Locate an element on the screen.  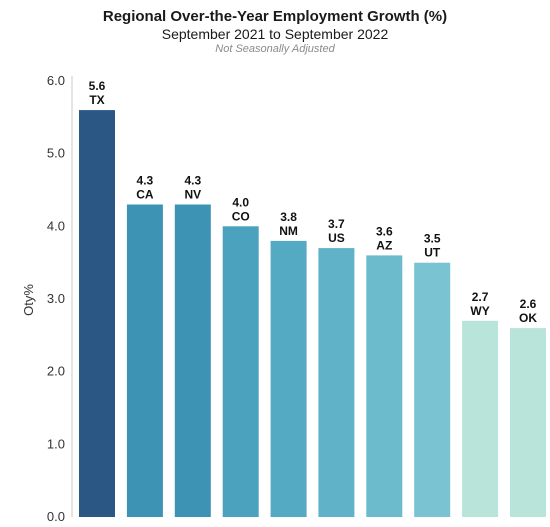
bar-value-label: 2.7 is located at coordinates (480, 297).